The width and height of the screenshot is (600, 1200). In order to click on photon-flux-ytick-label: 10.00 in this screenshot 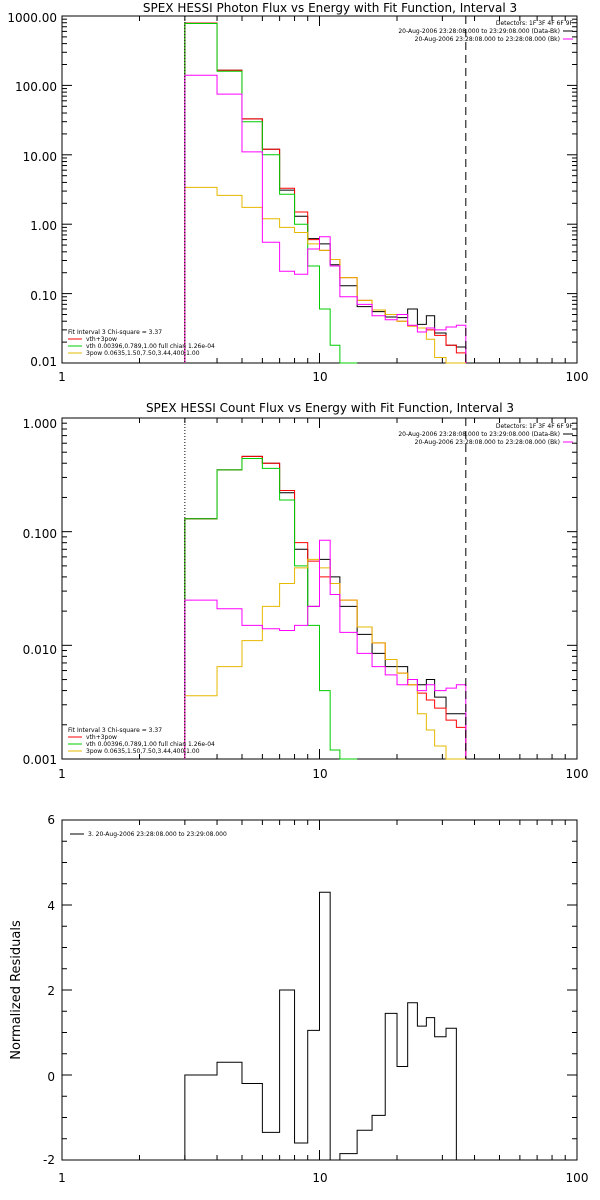, I will do `click(40, 157)`.